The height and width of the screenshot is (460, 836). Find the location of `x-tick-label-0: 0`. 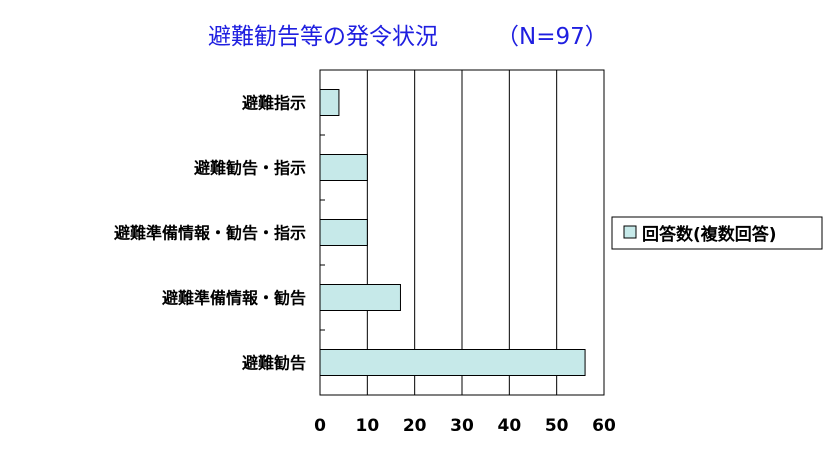

x-tick-label-0: 0 is located at coordinates (320, 426).